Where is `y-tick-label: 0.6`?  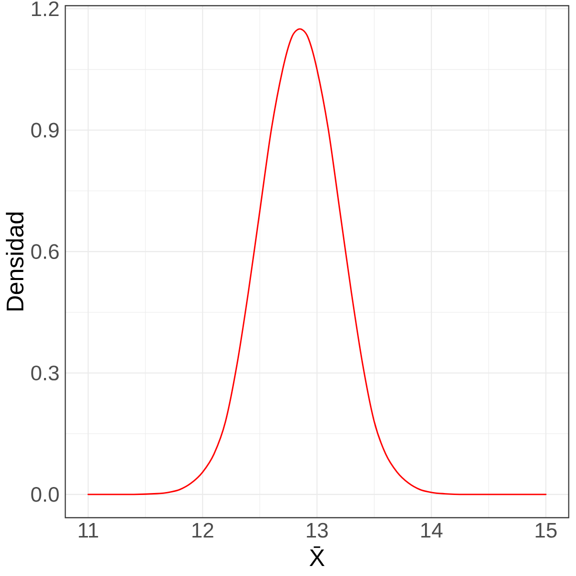 y-tick-label: 0.6 is located at coordinates (45, 252).